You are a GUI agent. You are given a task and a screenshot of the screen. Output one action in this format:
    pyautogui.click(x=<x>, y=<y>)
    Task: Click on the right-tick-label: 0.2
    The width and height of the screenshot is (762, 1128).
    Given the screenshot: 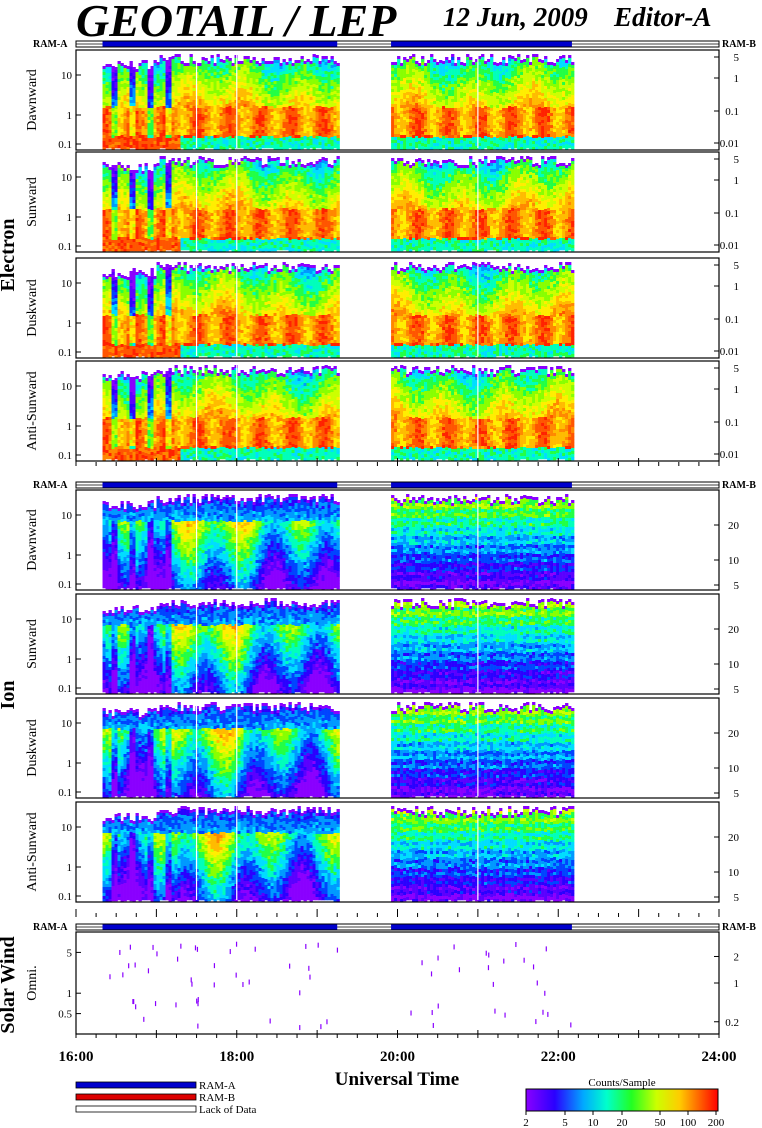 What is the action you would take?
    pyautogui.click(x=732, y=1023)
    